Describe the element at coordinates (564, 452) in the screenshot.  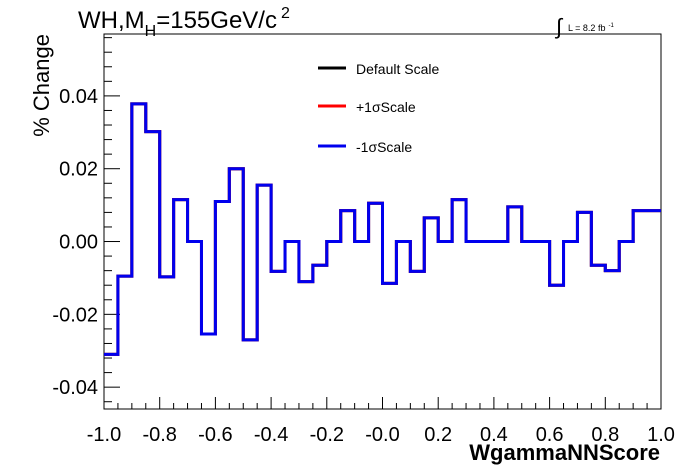
I see `x-axis-label: WgammaNNScore` at that location.